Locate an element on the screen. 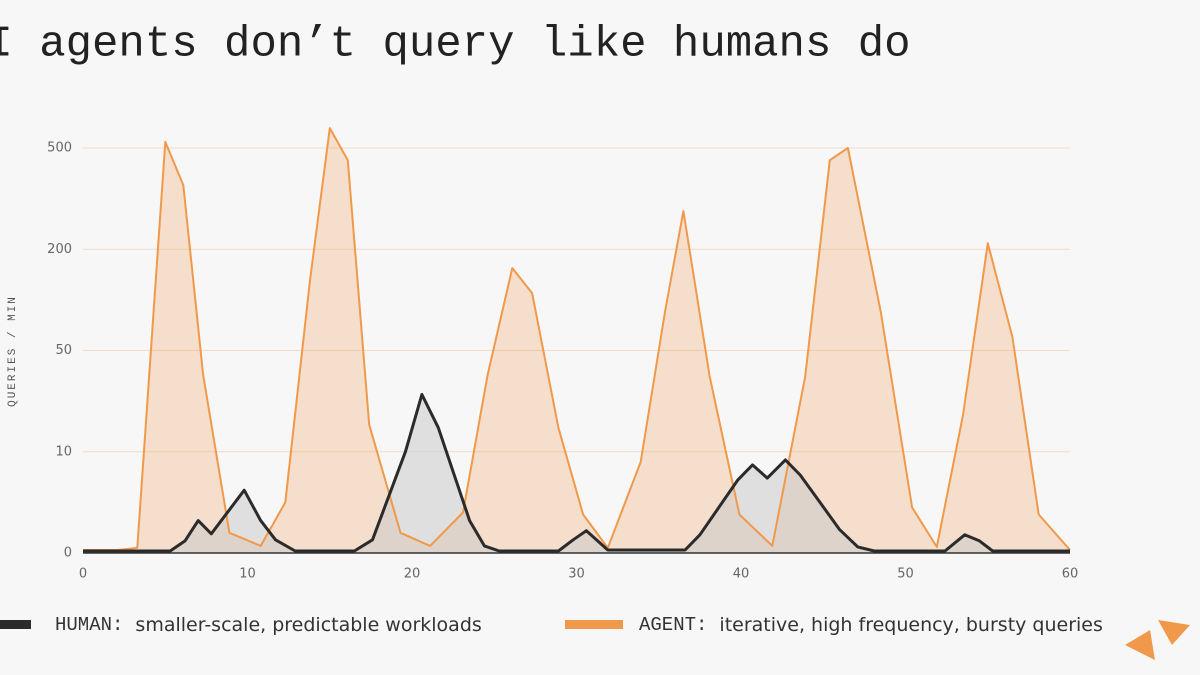 This screenshot has width=1200, height=675. y-tick-label: 50 is located at coordinates (63, 350).